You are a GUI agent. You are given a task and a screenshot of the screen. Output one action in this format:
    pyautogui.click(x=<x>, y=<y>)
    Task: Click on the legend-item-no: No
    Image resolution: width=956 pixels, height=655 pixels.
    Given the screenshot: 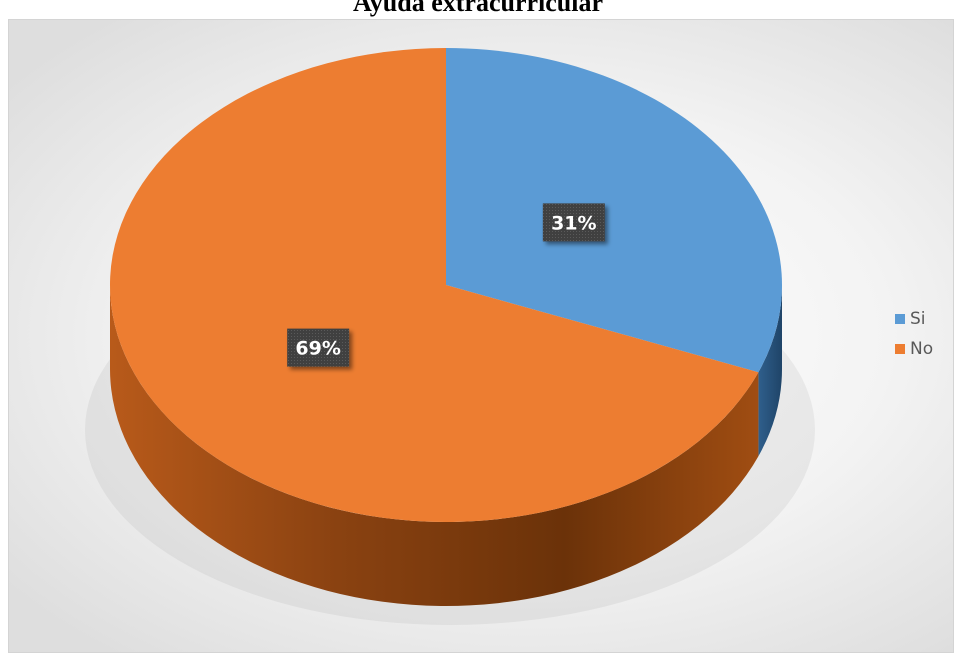 What is the action you would take?
    pyautogui.click(x=914, y=349)
    